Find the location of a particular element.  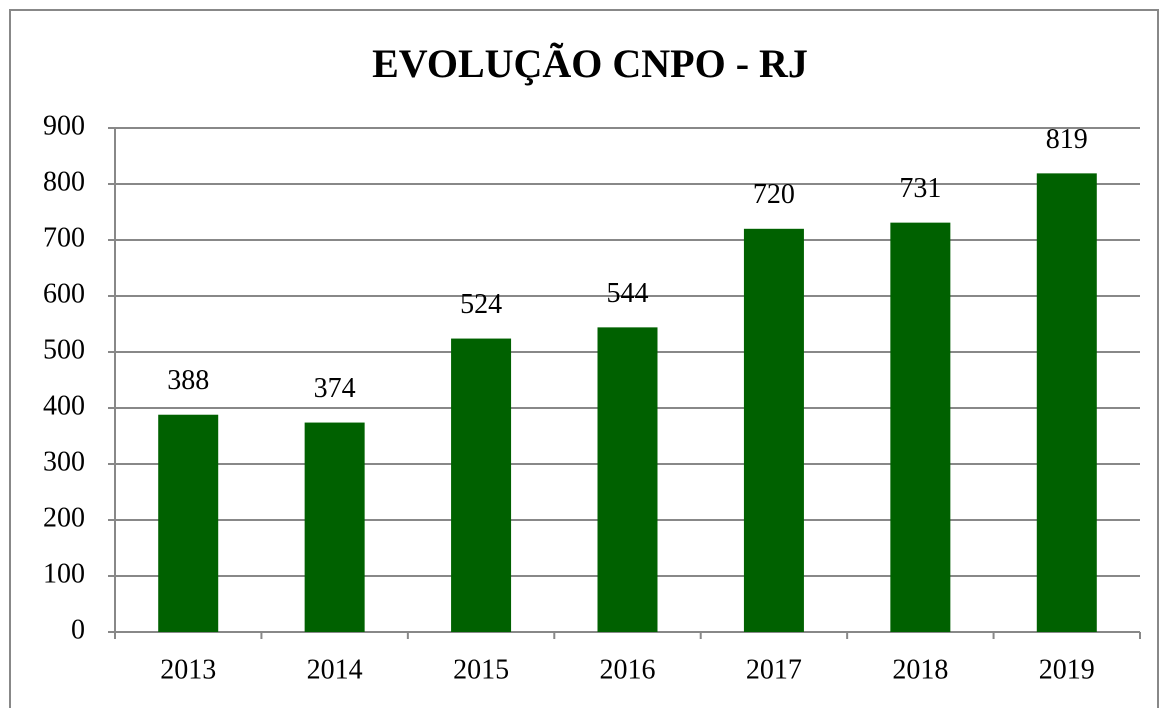

data-label: 388 is located at coordinates (188, 380).